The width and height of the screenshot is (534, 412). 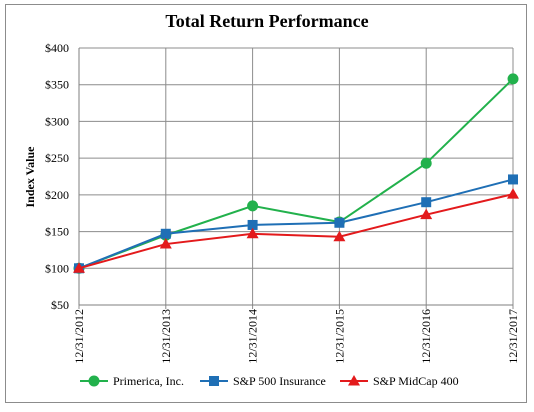 I want to click on y-tick-label: $250, so click(x=57, y=158).